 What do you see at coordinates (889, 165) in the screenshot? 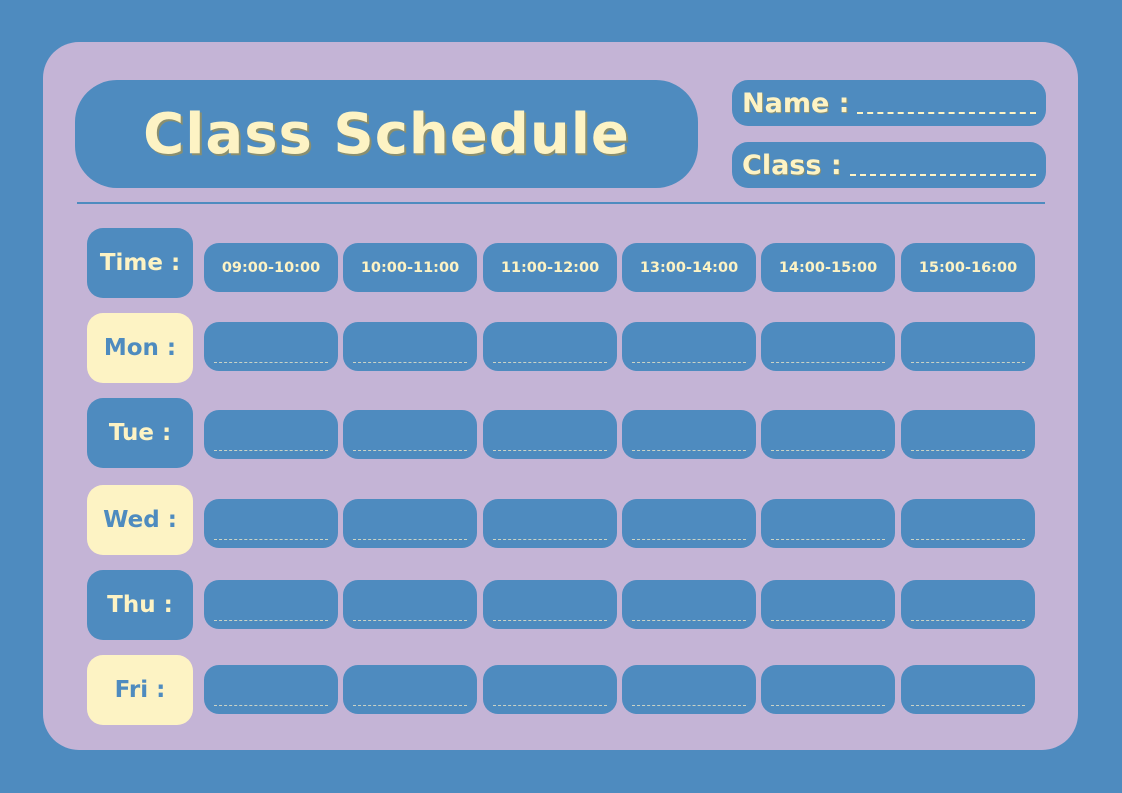
I see `class-field: Class :` at bounding box center [889, 165].